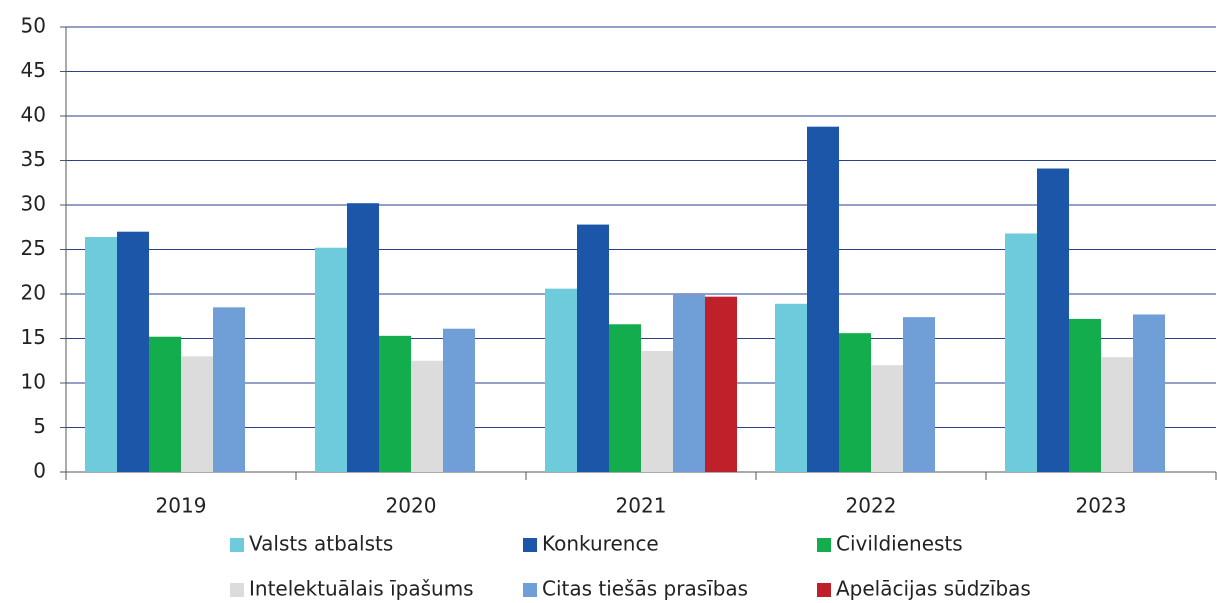  What do you see at coordinates (600, 544) in the screenshot?
I see `legend-label: Konkurence` at bounding box center [600, 544].